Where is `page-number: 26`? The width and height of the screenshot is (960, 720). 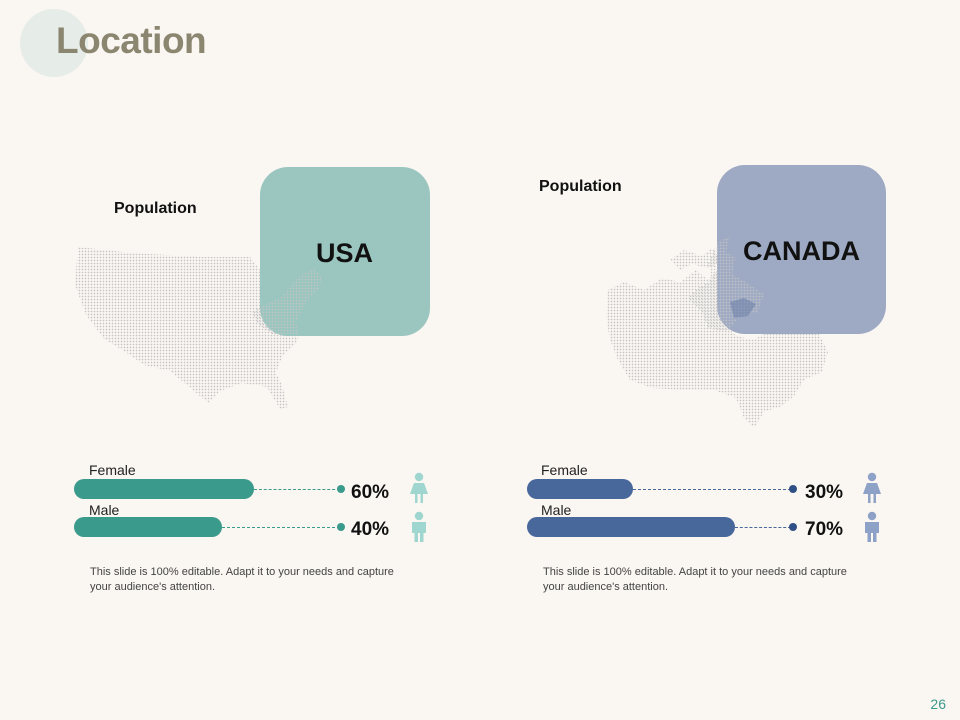
page-number: 26 is located at coordinates (938, 704).